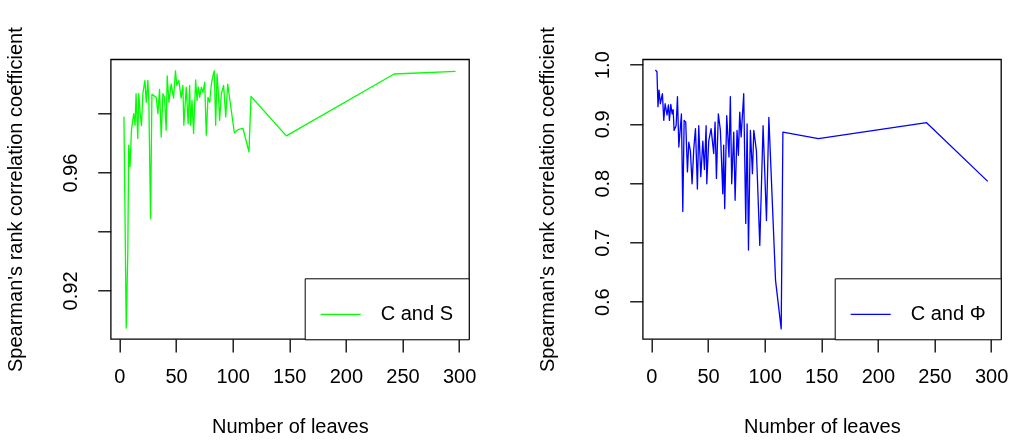  Describe the element at coordinates (416, 313) in the screenshot. I see `legend-label: C and S` at that location.